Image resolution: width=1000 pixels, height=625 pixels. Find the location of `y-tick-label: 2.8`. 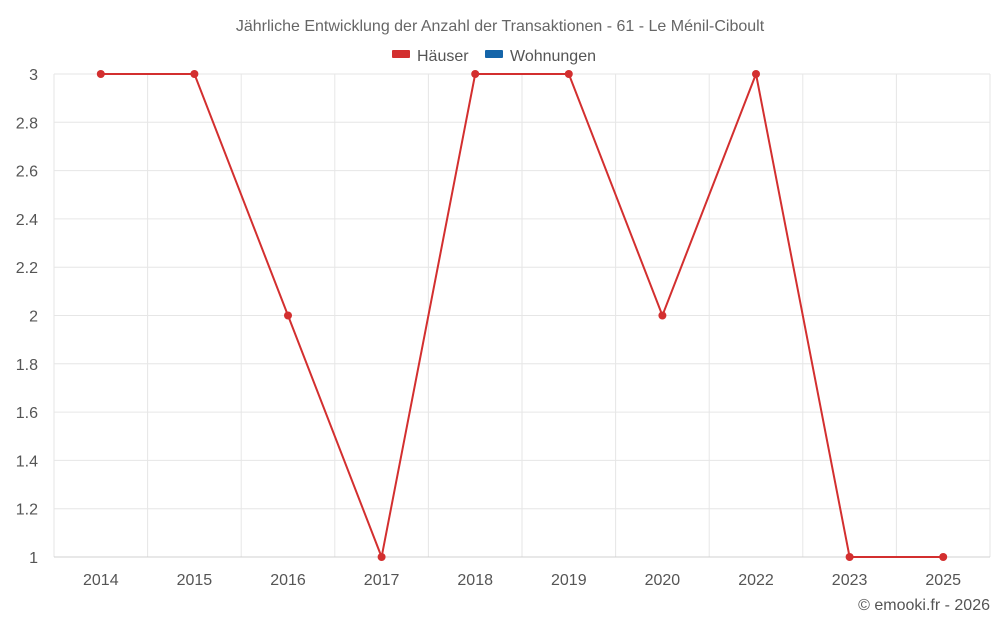

y-tick-label: 2.8 is located at coordinates (27, 123).